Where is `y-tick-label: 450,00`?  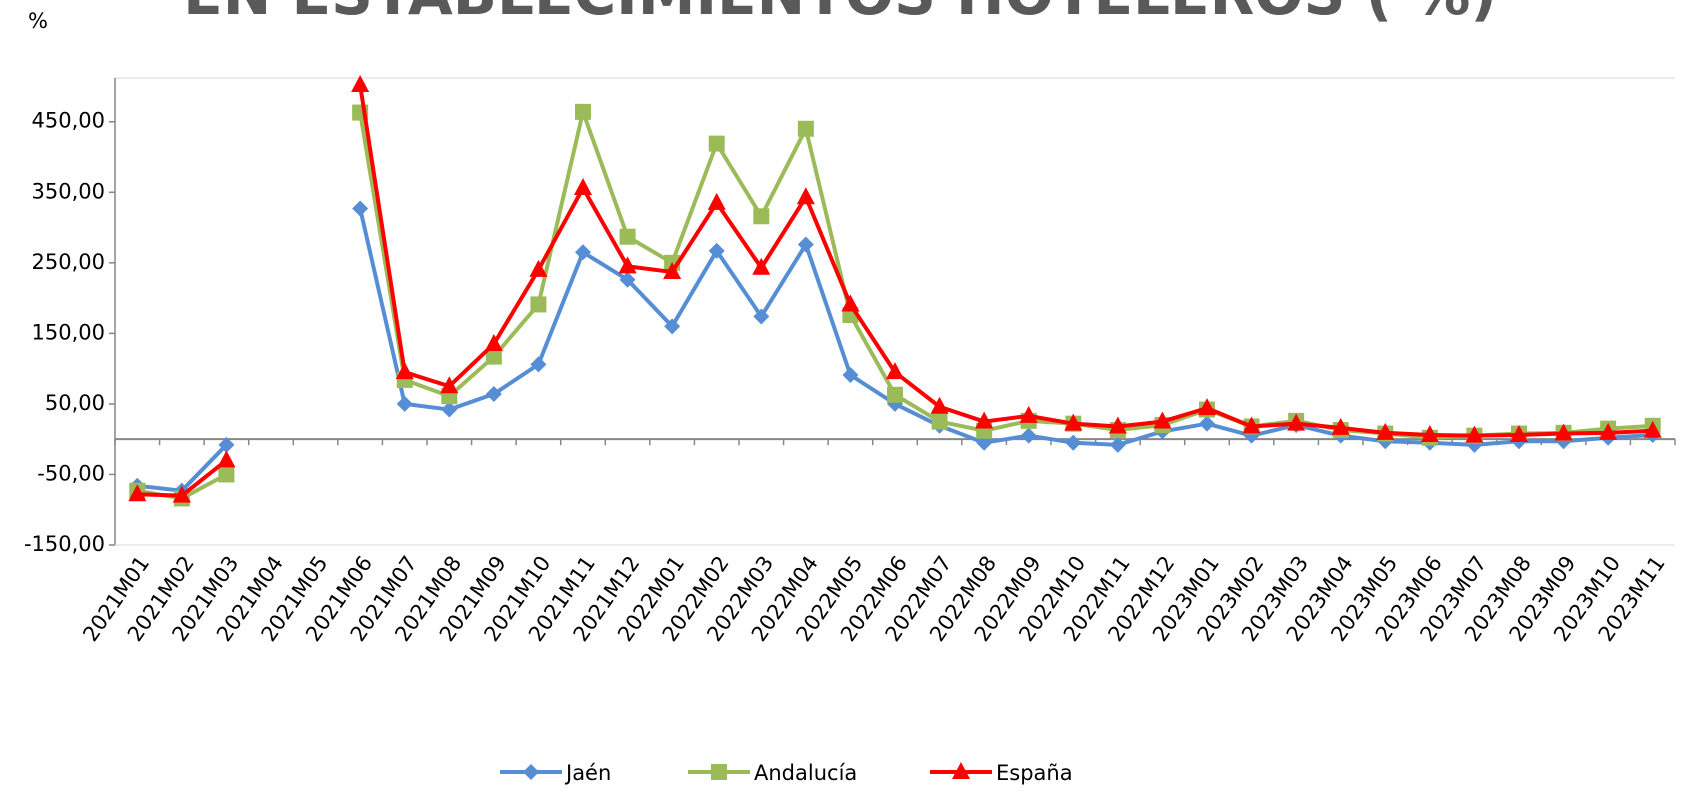 y-tick-label: 450,00 is located at coordinates (68, 121).